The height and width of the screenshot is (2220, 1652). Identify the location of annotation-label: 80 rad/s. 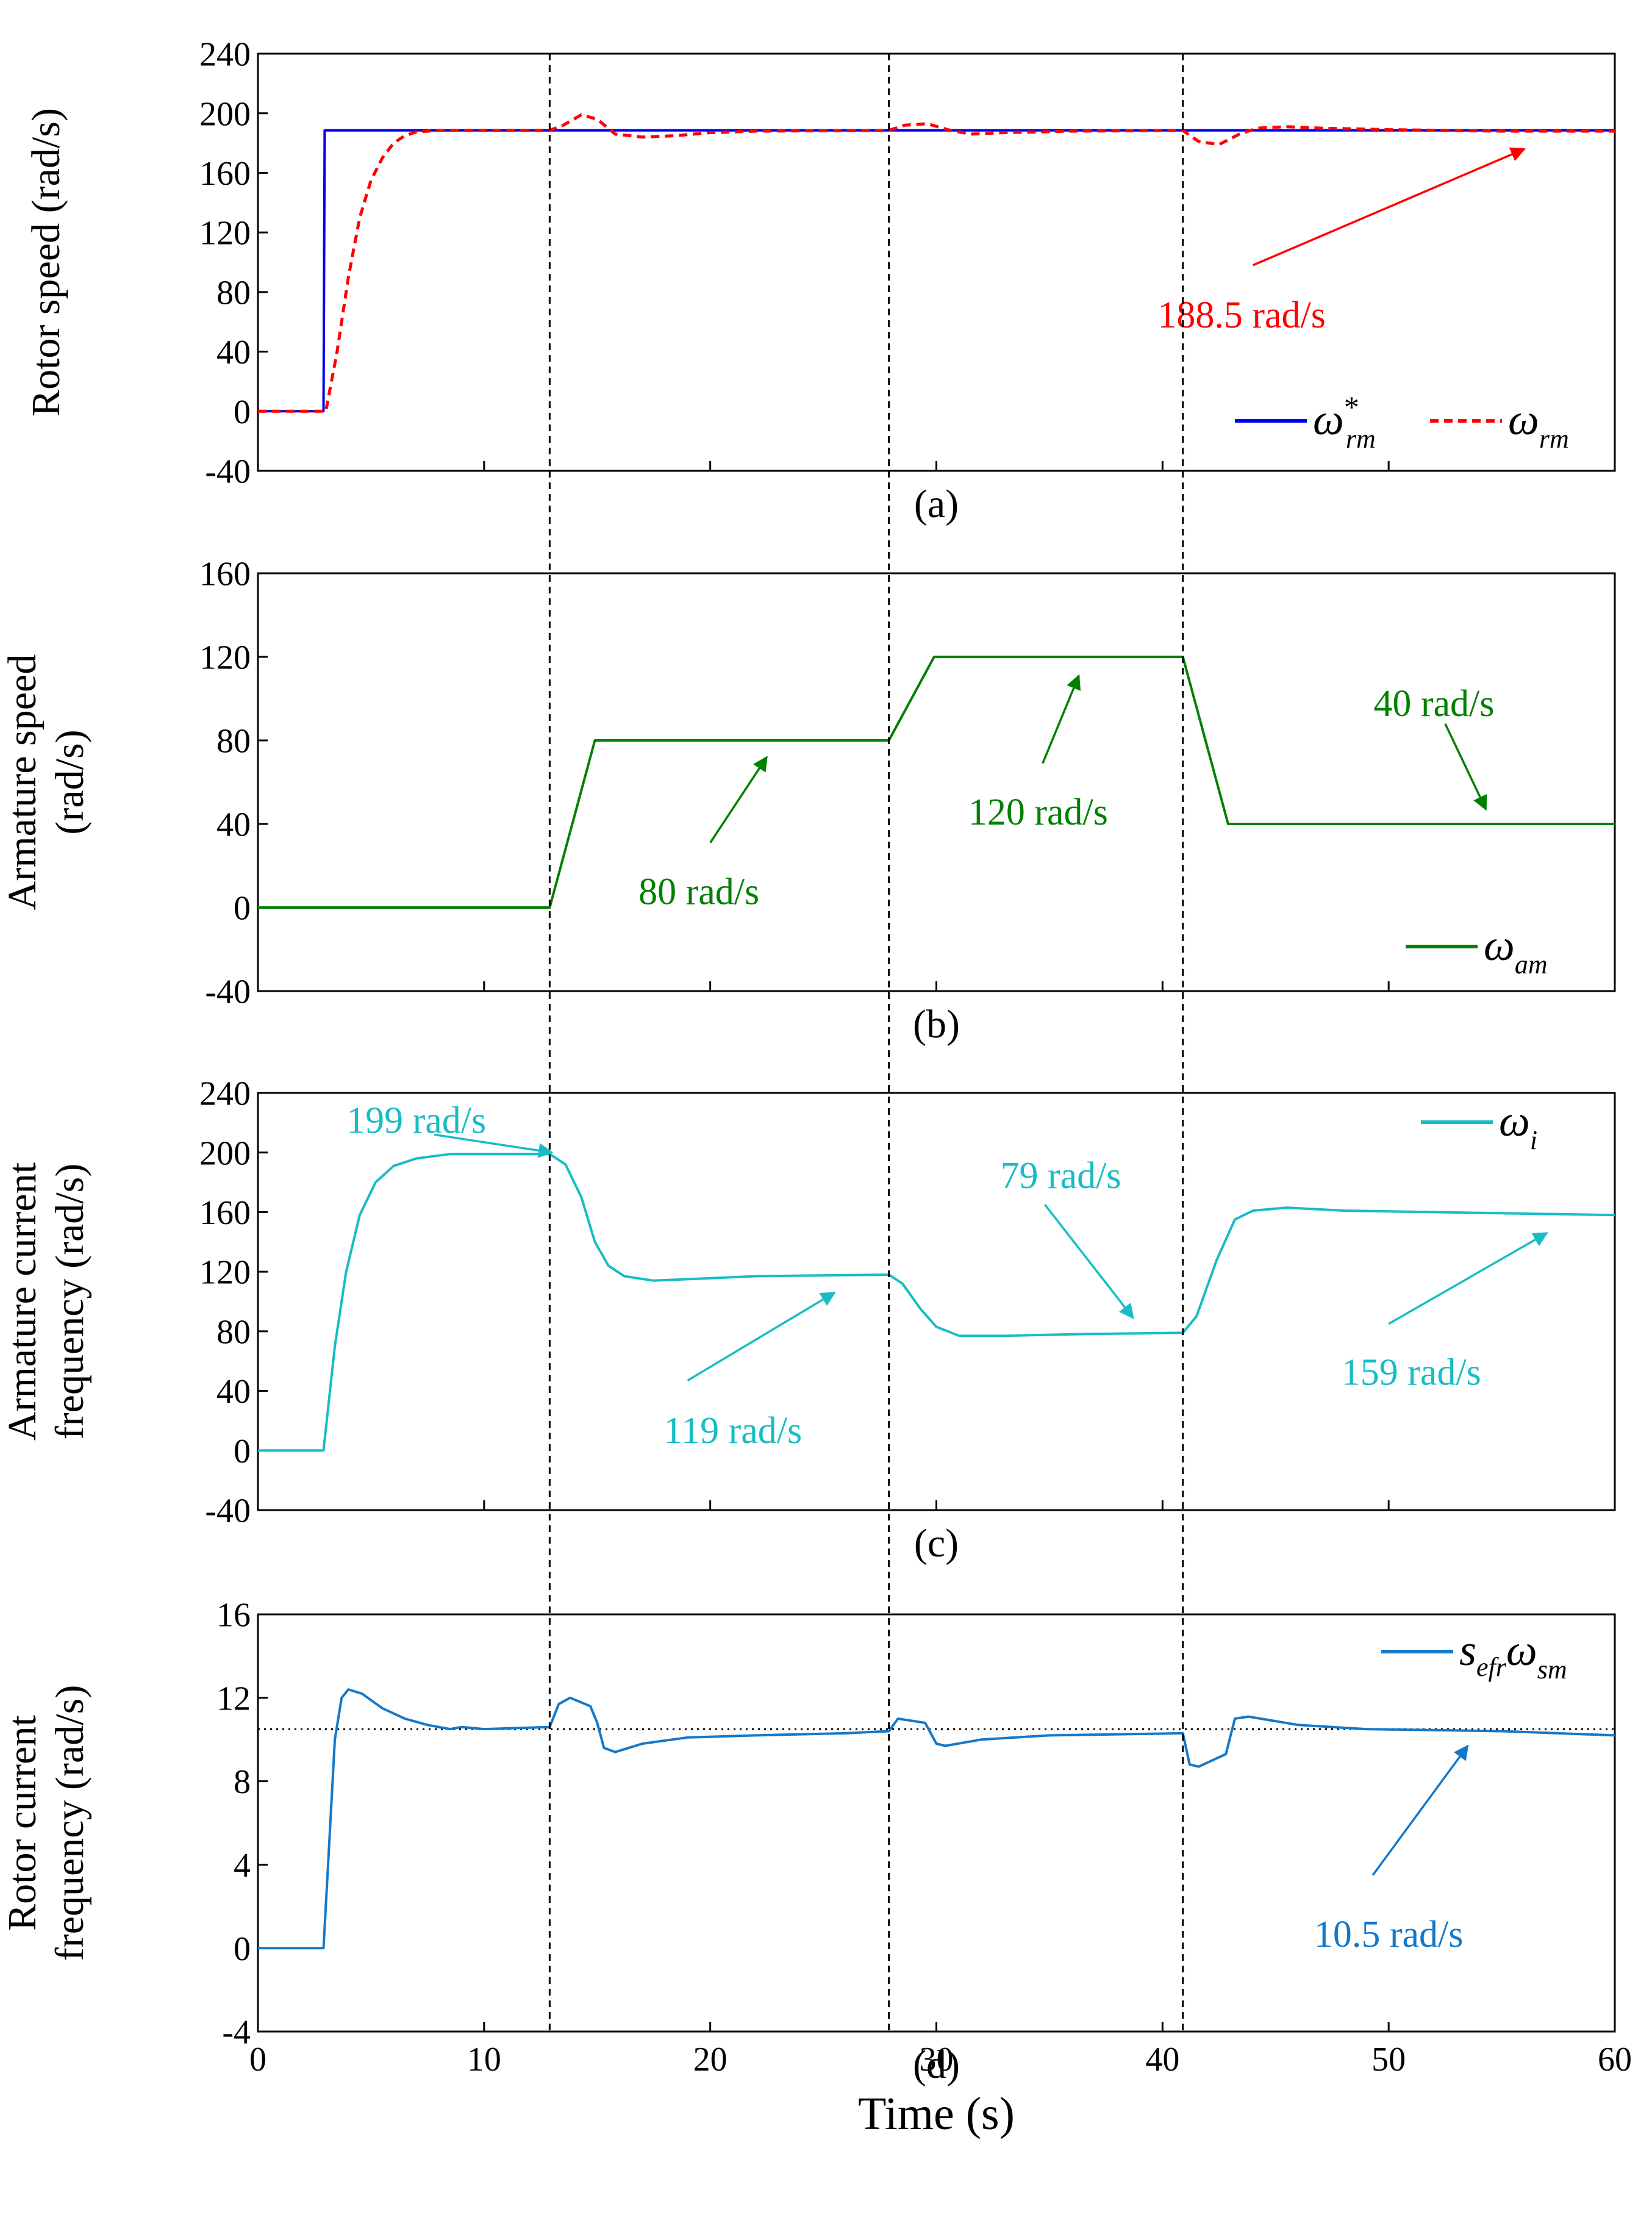
(698, 891).